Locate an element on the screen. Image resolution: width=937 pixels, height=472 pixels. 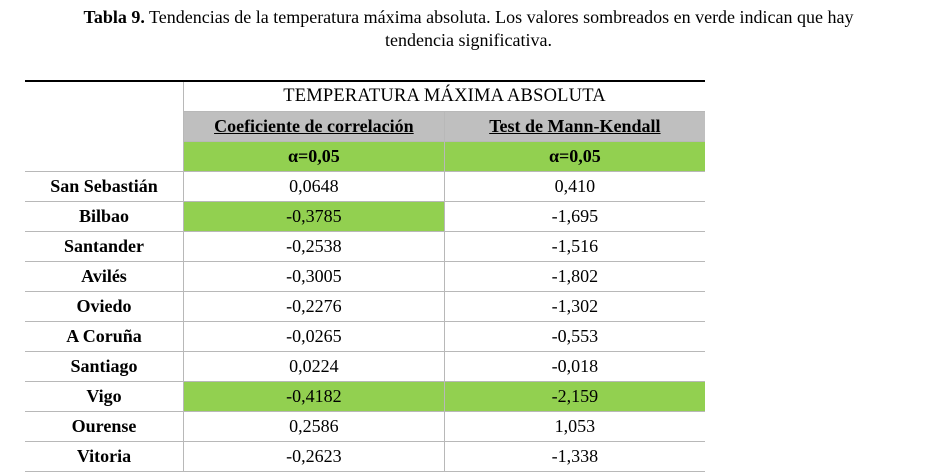
correlation-value: 0,2586 is located at coordinates (314, 426).